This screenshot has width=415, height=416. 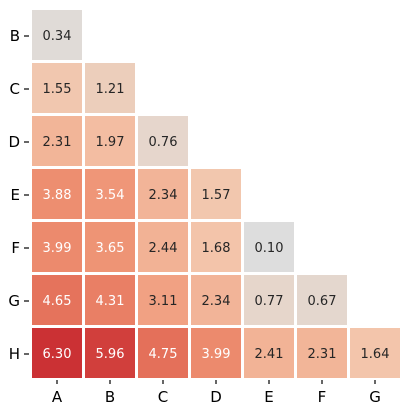 I want to click on heatmap-cell-C-D: 0.76, so click(x=163, y=141).